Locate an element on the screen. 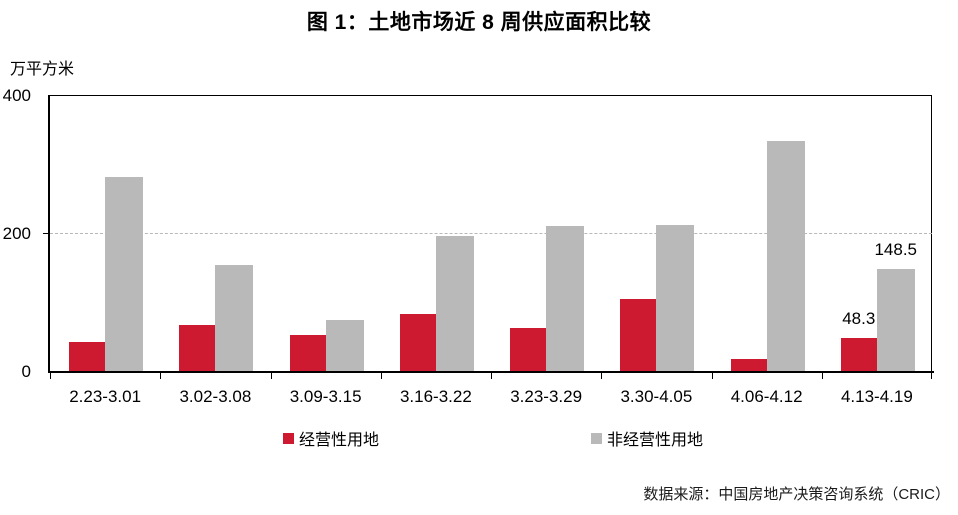 The width and height of the screenshot is (958, 515). bar-value-label: 48.3 is located at coordinates (859, 318).